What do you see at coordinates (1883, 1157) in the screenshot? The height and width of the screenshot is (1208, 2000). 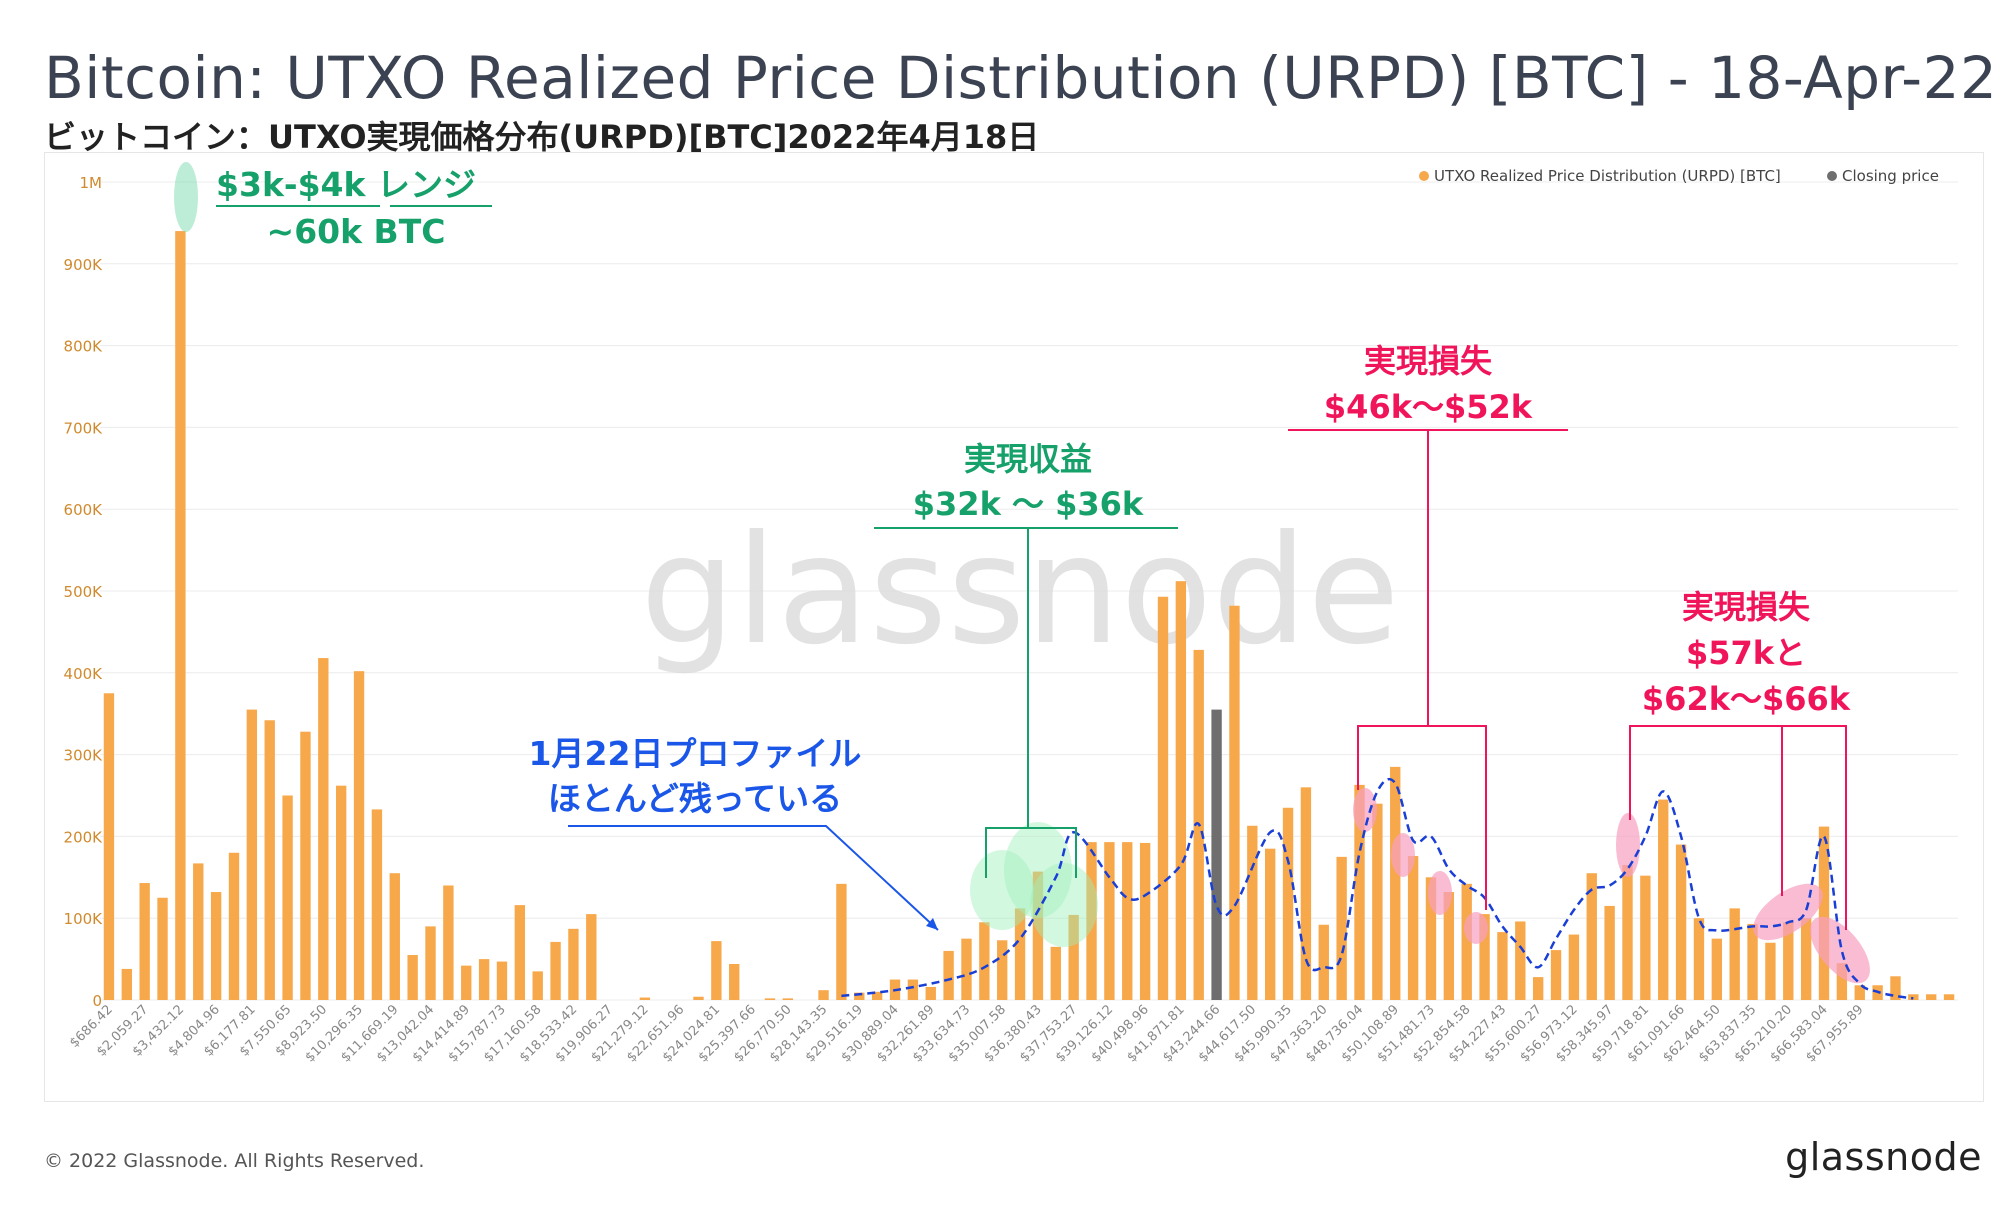 I see `footer-logo: glassnode` at bounding box center [1883, 1157].